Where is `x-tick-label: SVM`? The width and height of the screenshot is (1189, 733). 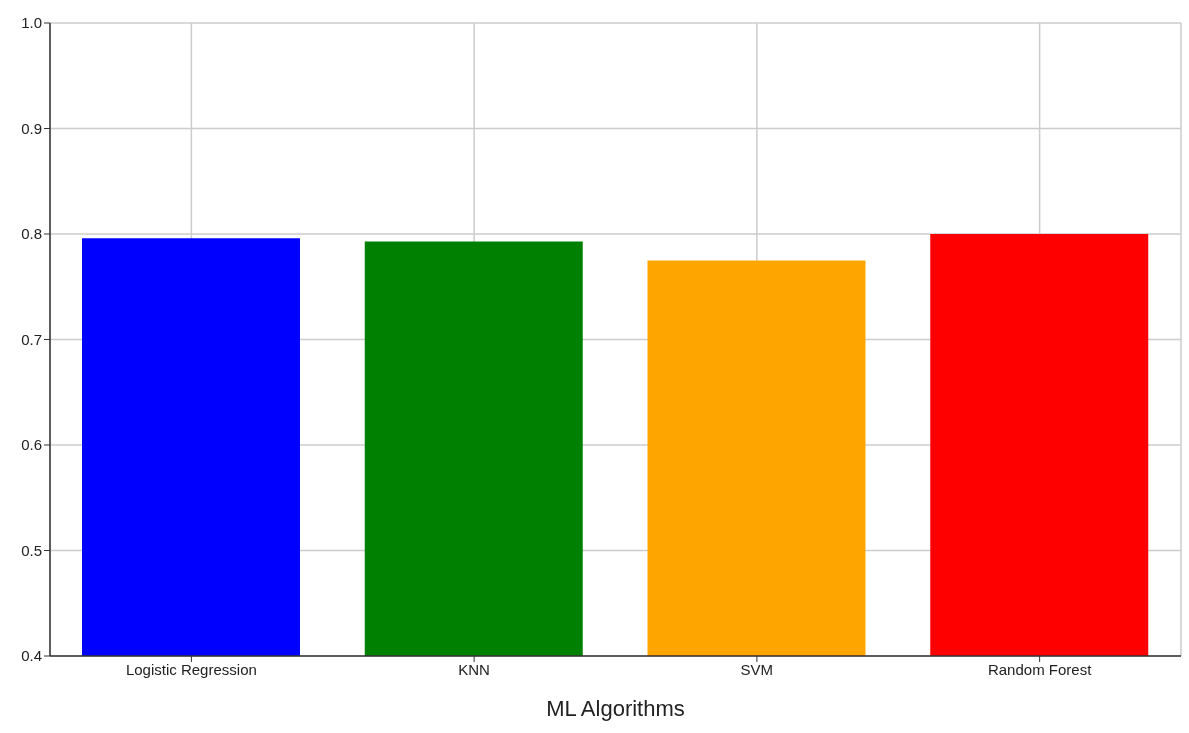
x-tick-label: SVM is located at coordinates (757, 669).